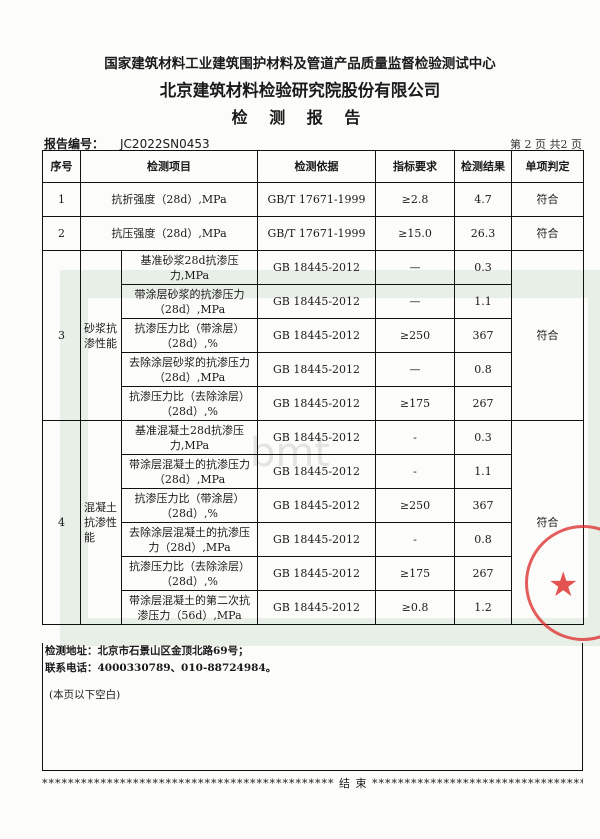 This screenshot has height=839, width=600. Describe the element at coordinates (101, 335) in the screenshot. I see `test-group: 砂浆抗渗性能` at that location.